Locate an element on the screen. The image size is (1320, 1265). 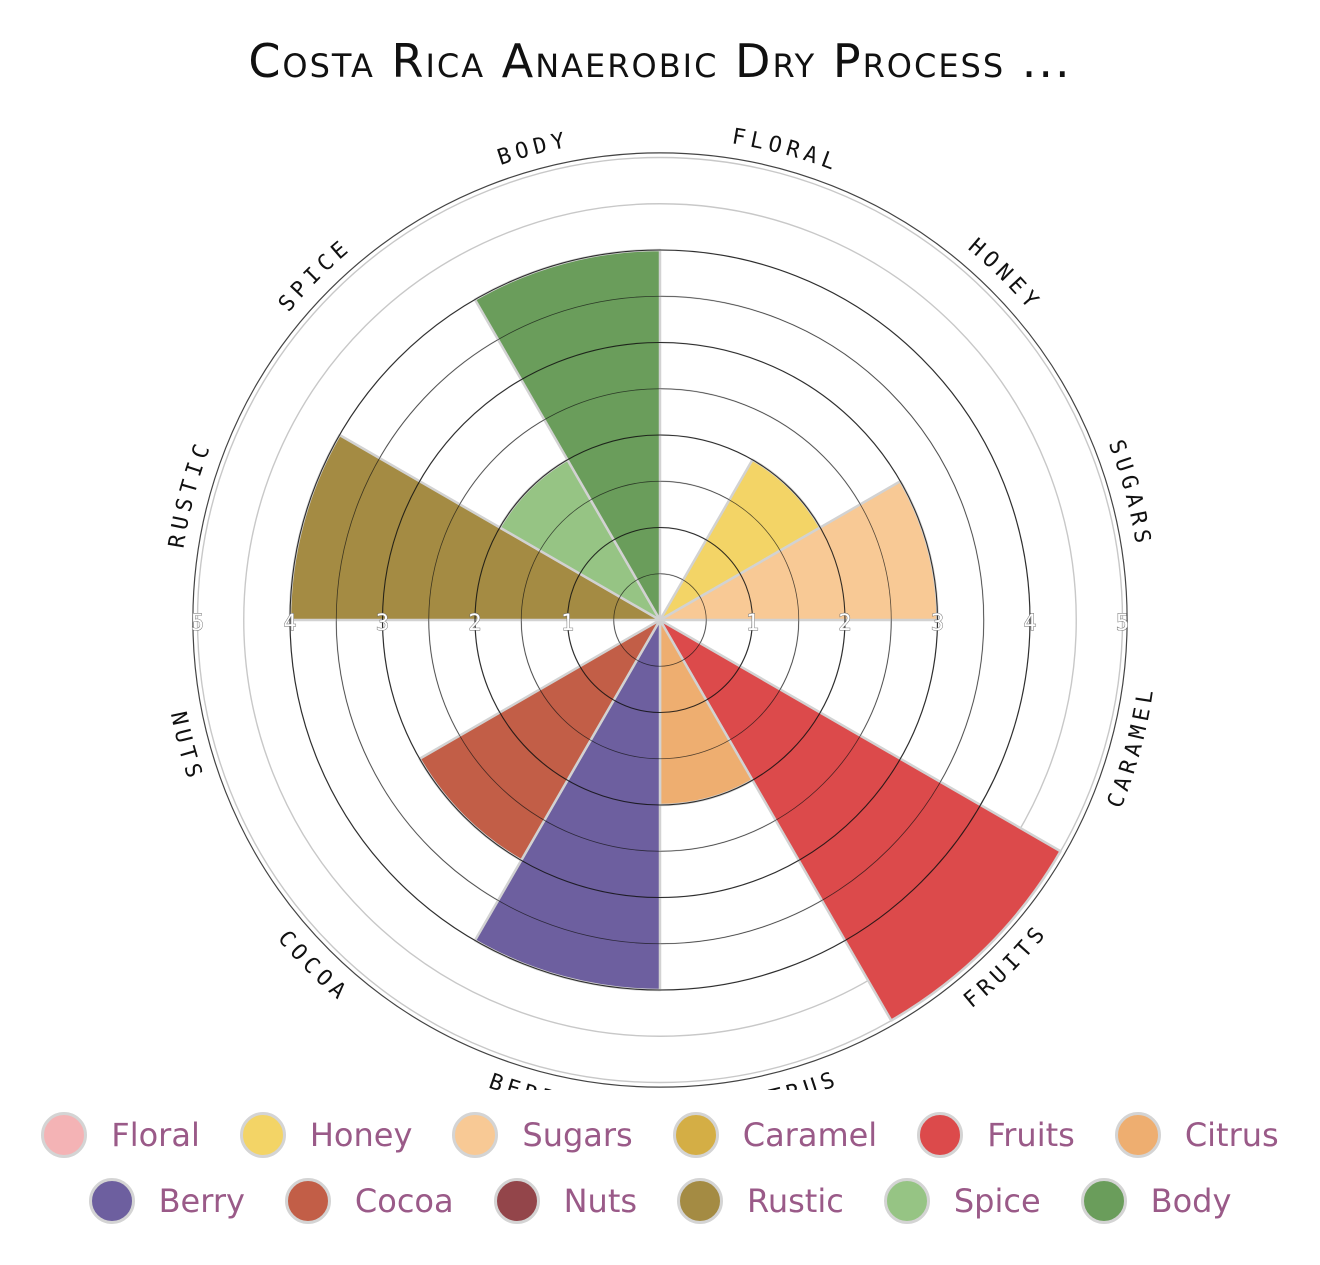
legend-label: Rustic is located at coordinates (795, 1201).